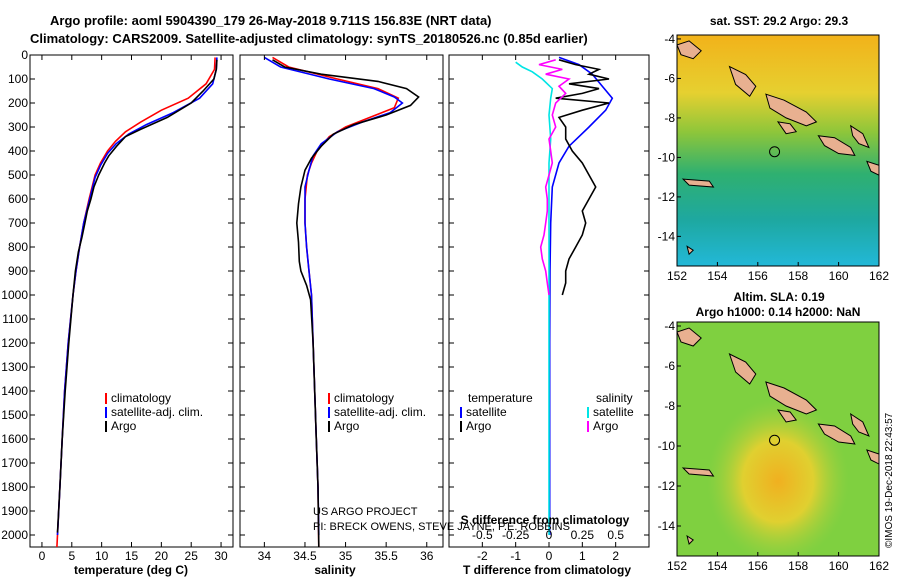 The width and height of the screenshot is (900, 580). Describe the element at coordinates (365, 512) in the screenshot. I see `credits-line1: US ARGO PROJECT` at that location.